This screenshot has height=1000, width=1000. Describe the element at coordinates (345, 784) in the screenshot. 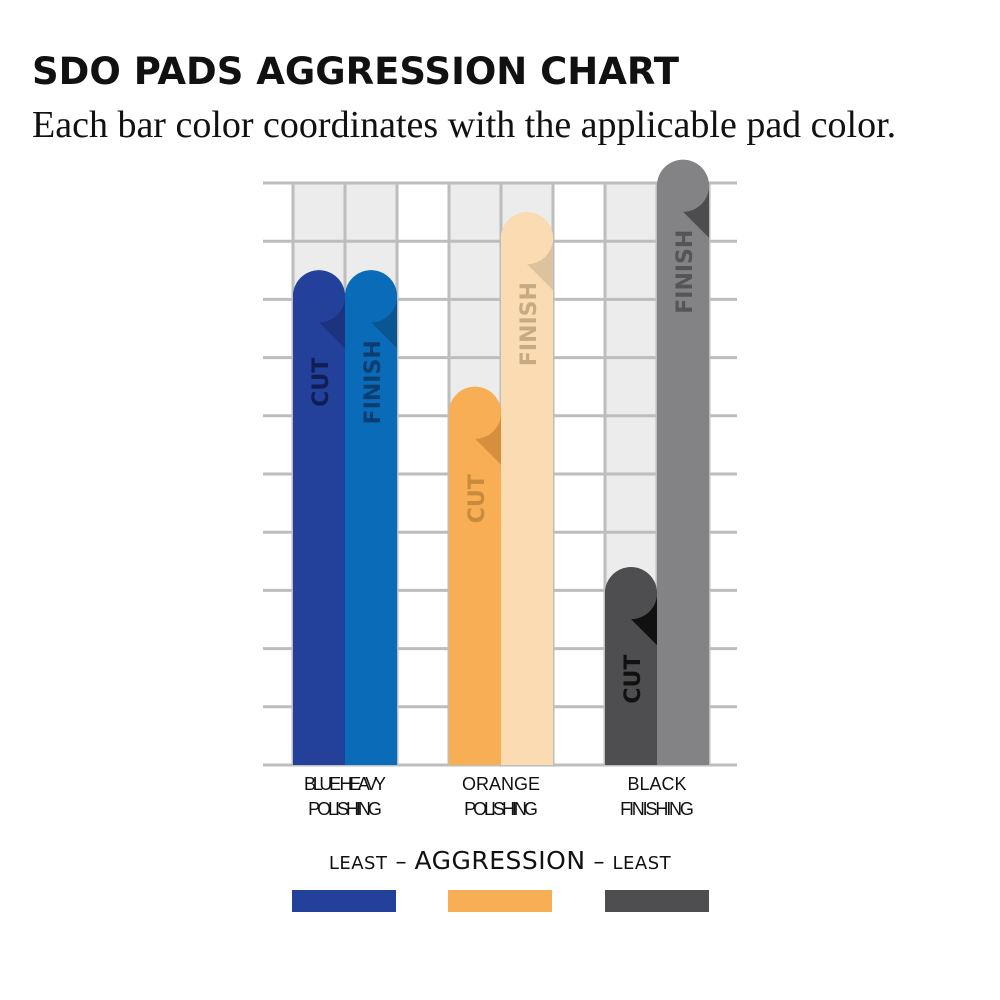

I see `category-label-0-line1: BLUE HEAVY` at that location.